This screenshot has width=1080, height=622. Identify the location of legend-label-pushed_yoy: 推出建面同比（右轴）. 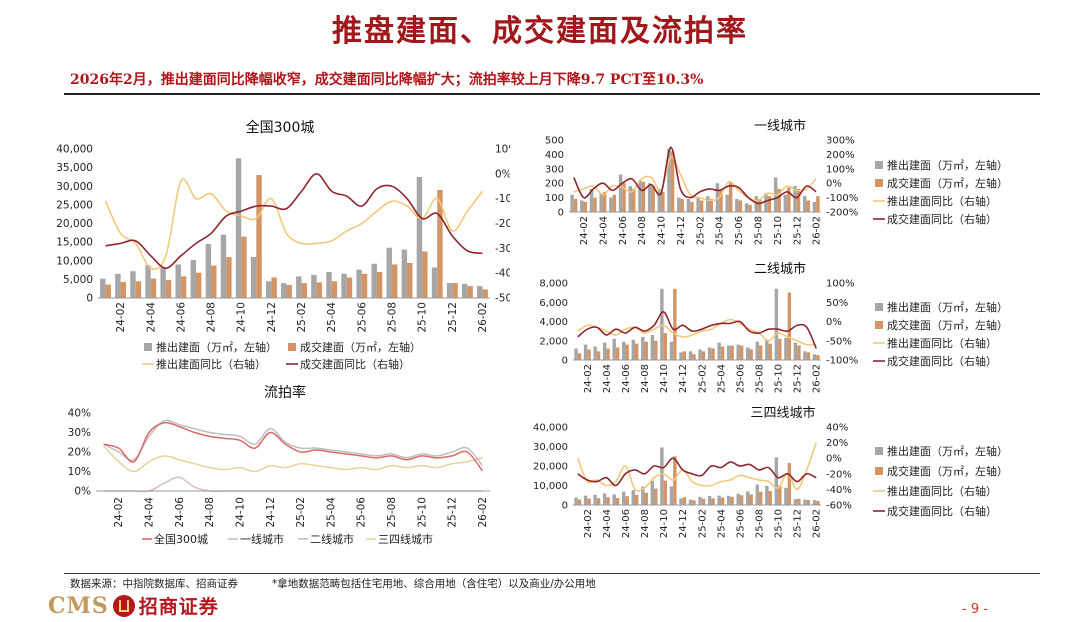
(942, 343).